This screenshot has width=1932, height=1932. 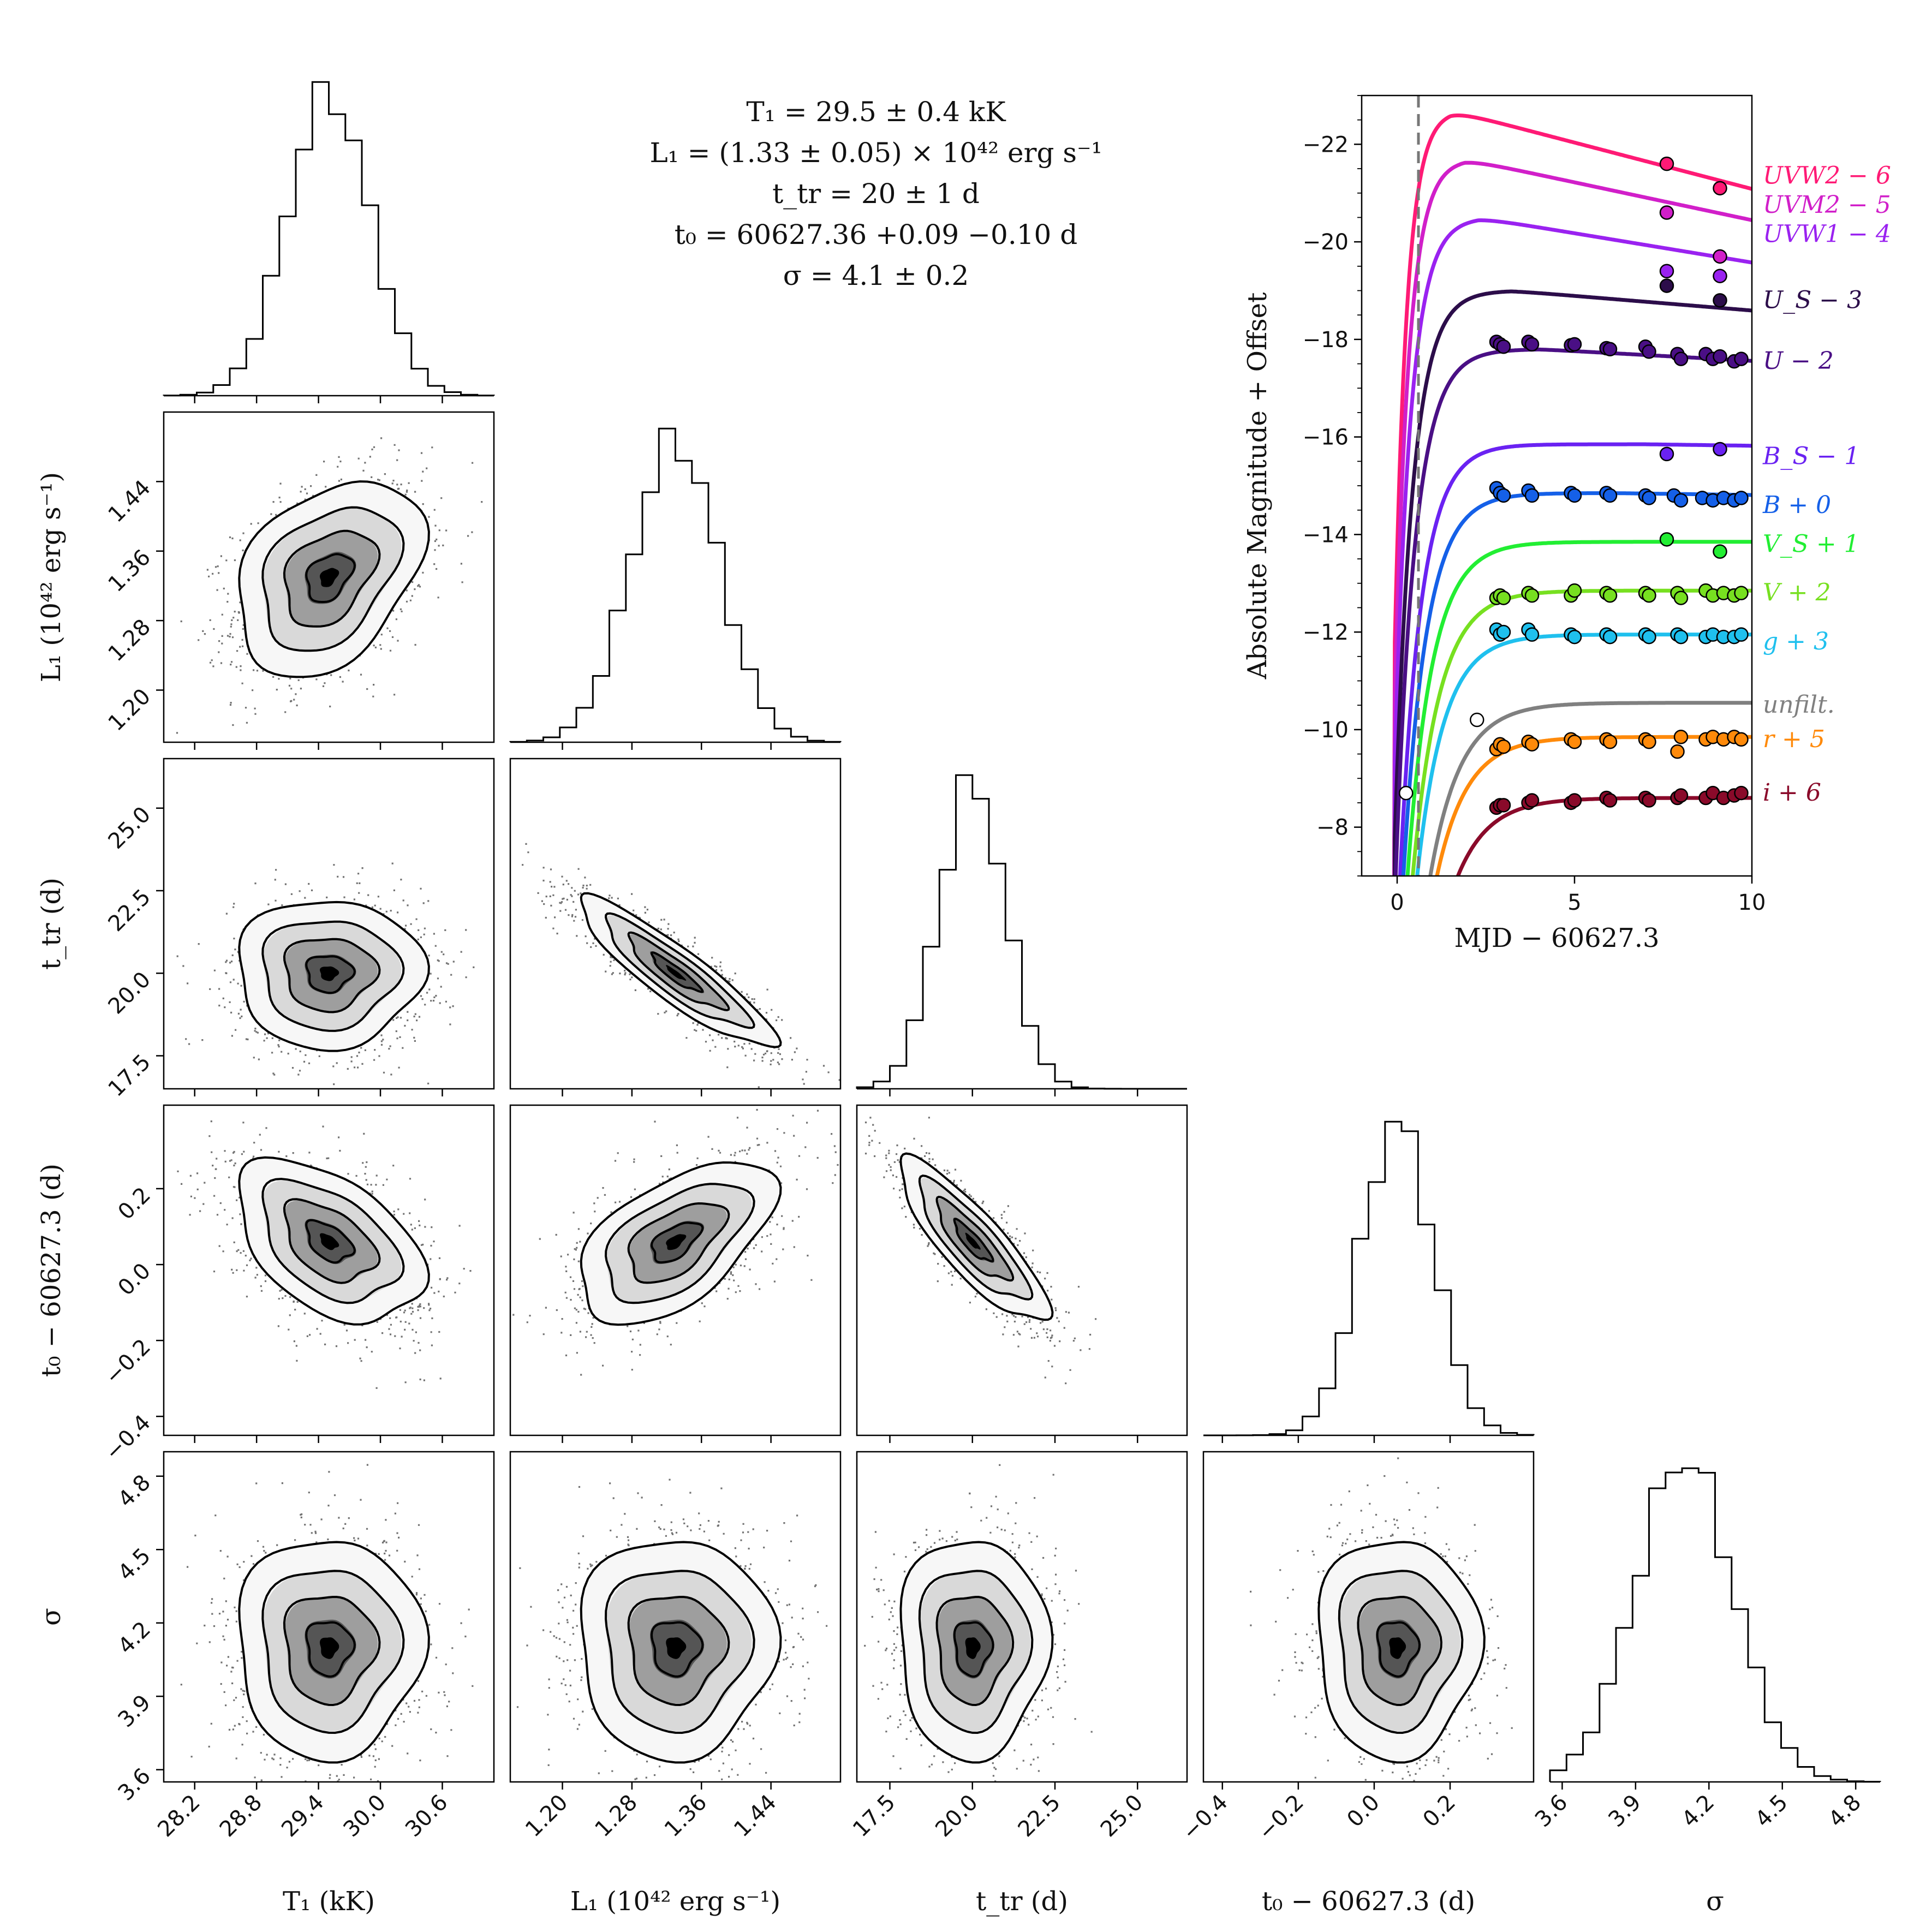 What do you see at coordinates (1122, 1816) in the screenshot?
I see `x-tick-label: 25.0` at bounding box center [1122, 1816].